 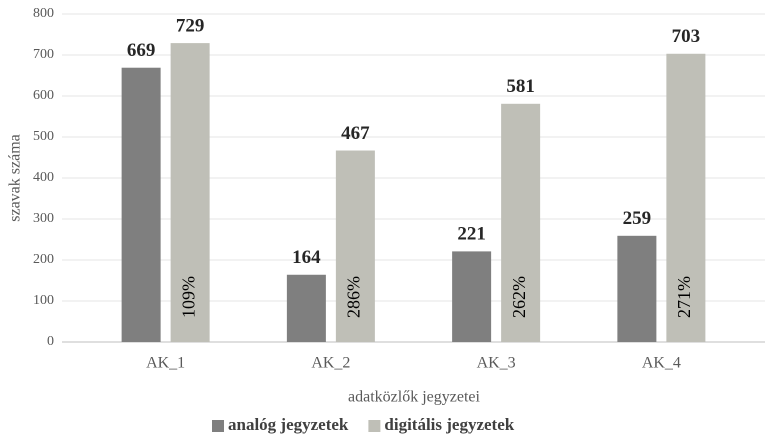 I want to click on legend-label: analóg jegyzetek, so click(x=288, y=424).